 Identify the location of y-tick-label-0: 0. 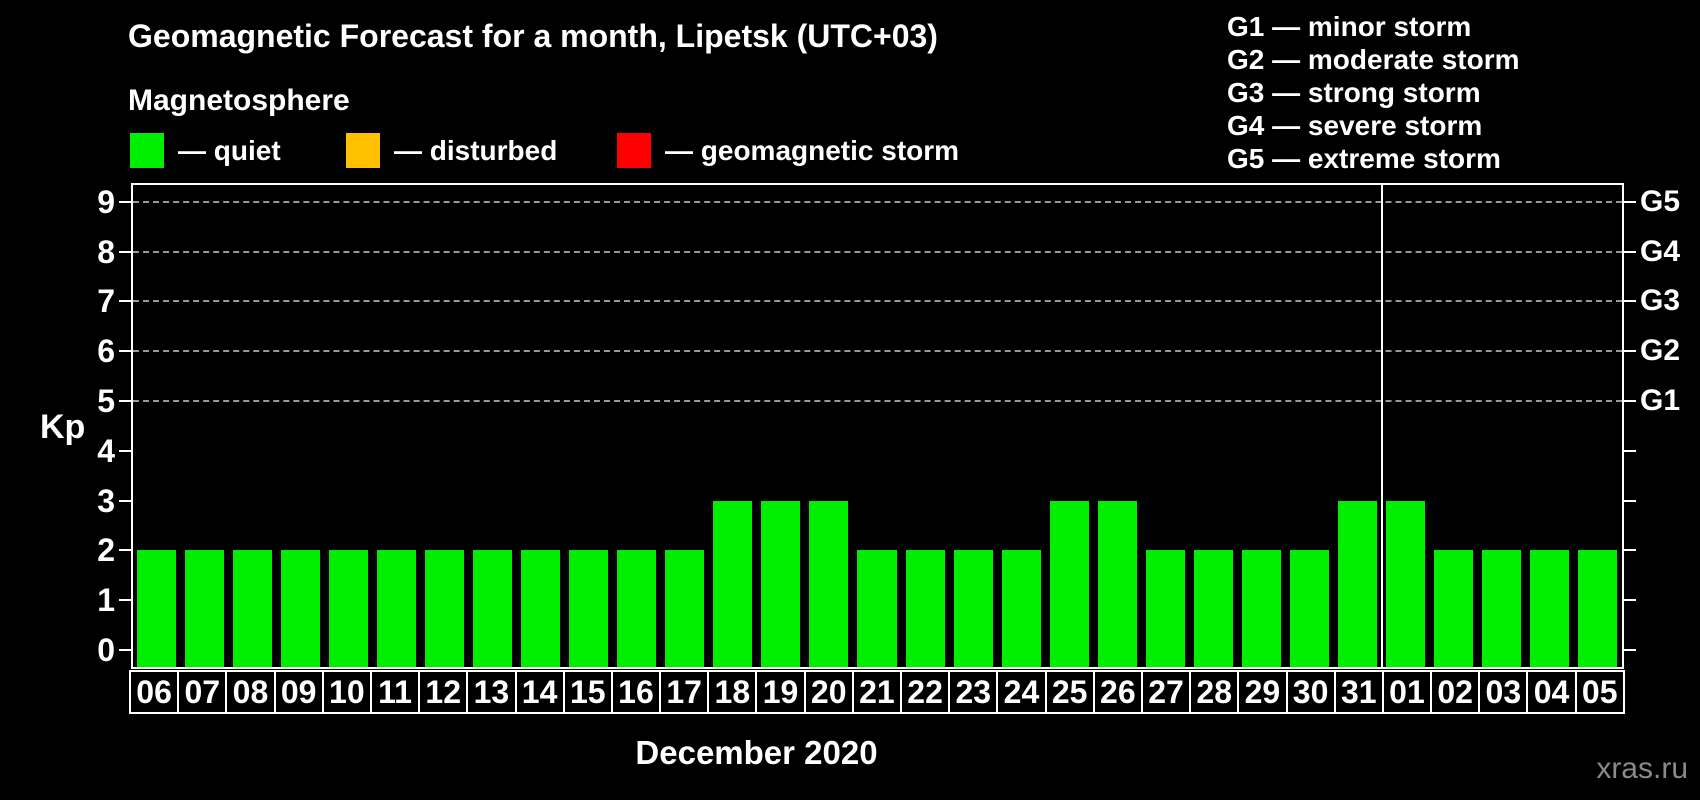
(106, 650).